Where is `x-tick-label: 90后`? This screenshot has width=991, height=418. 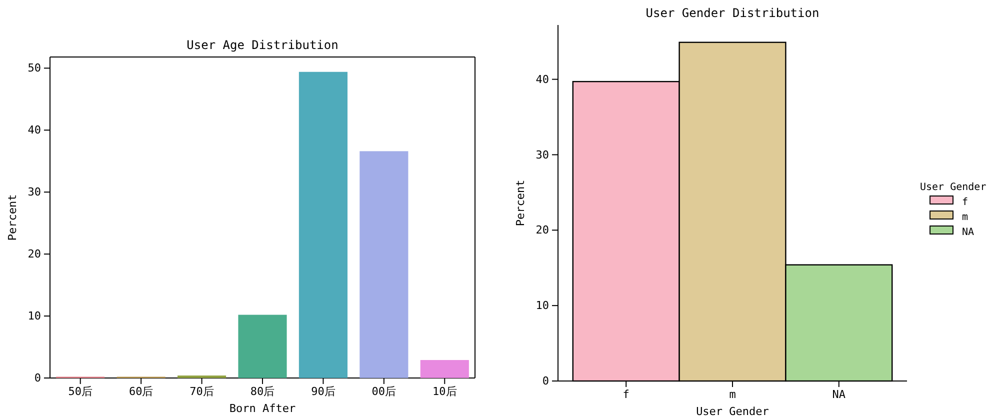
x-tick-label: 90后 is located at coordinates (323, 391).